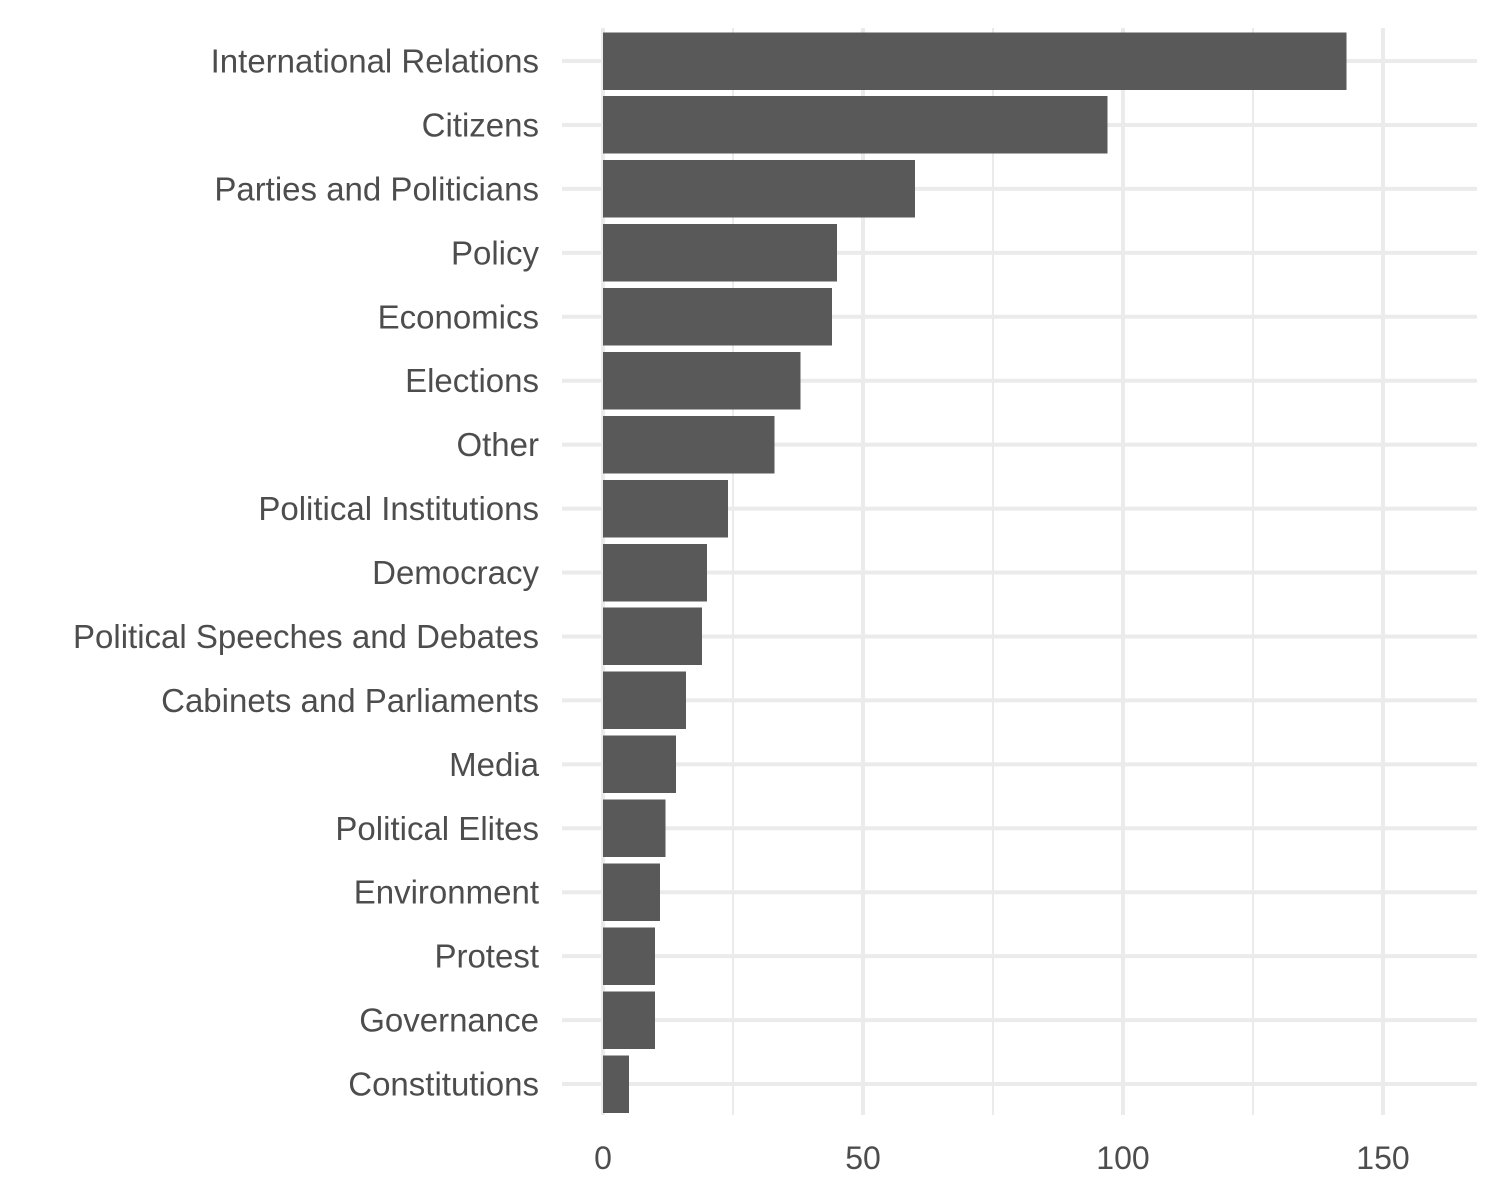 Image resolution: width=1500 pixels, height=1200 pixels. I want to click on category-label: Media, so click(494, 764).